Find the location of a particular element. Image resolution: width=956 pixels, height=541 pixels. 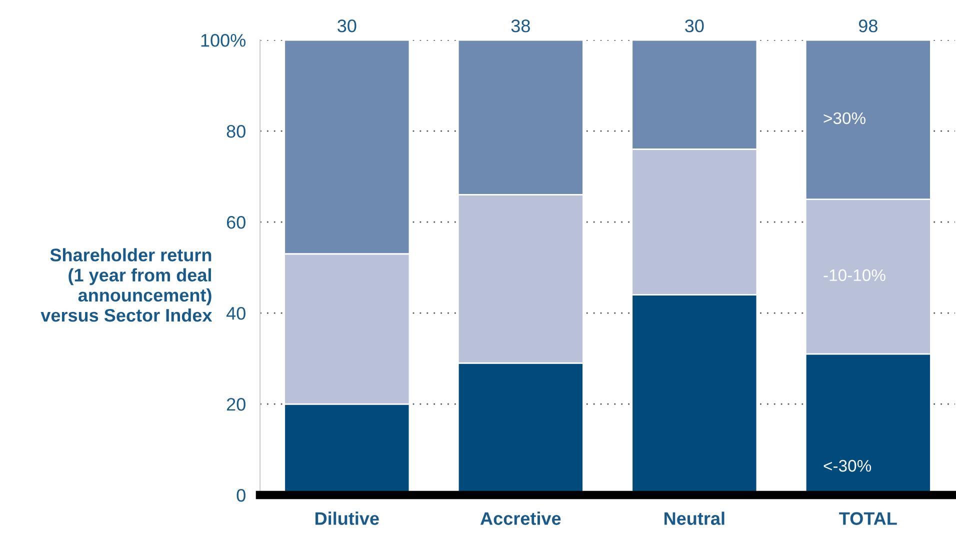

y-tick-label: 80 is located at coordinates (236, 131).